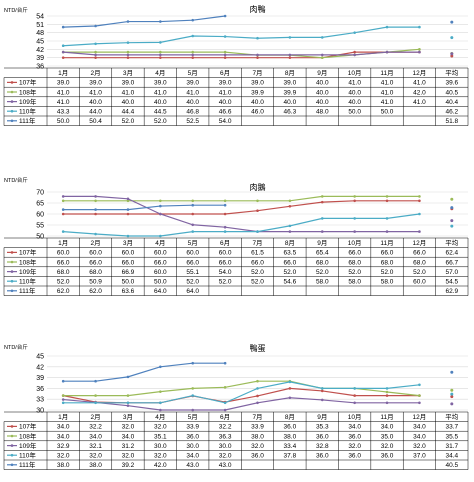 Image resolution: width=474 pixels, height=482 pixels. What do you see at coordinates (63, 427) in the screenshot?
I see `data-label: 34.0` at bounding box center [63, 427].